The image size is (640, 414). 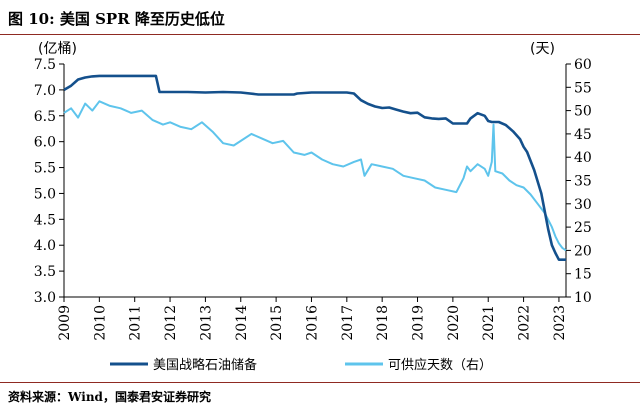 I want to click on right-tick-label: 20, so click(x=583, y=251).